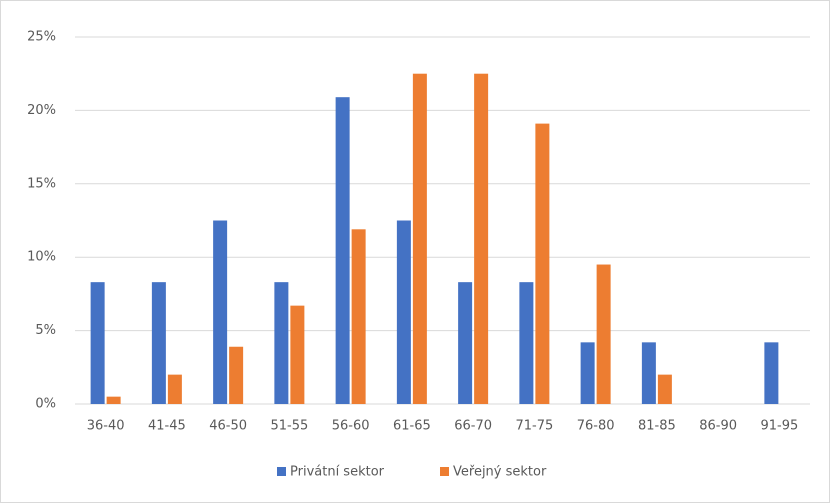 Image resolution: width=831 pixels, height=504 pixels. What do you see at coordinates (41, 110) in the screenshot?
I see `y-tick-label: 20%` at bounding box center [41, 110].